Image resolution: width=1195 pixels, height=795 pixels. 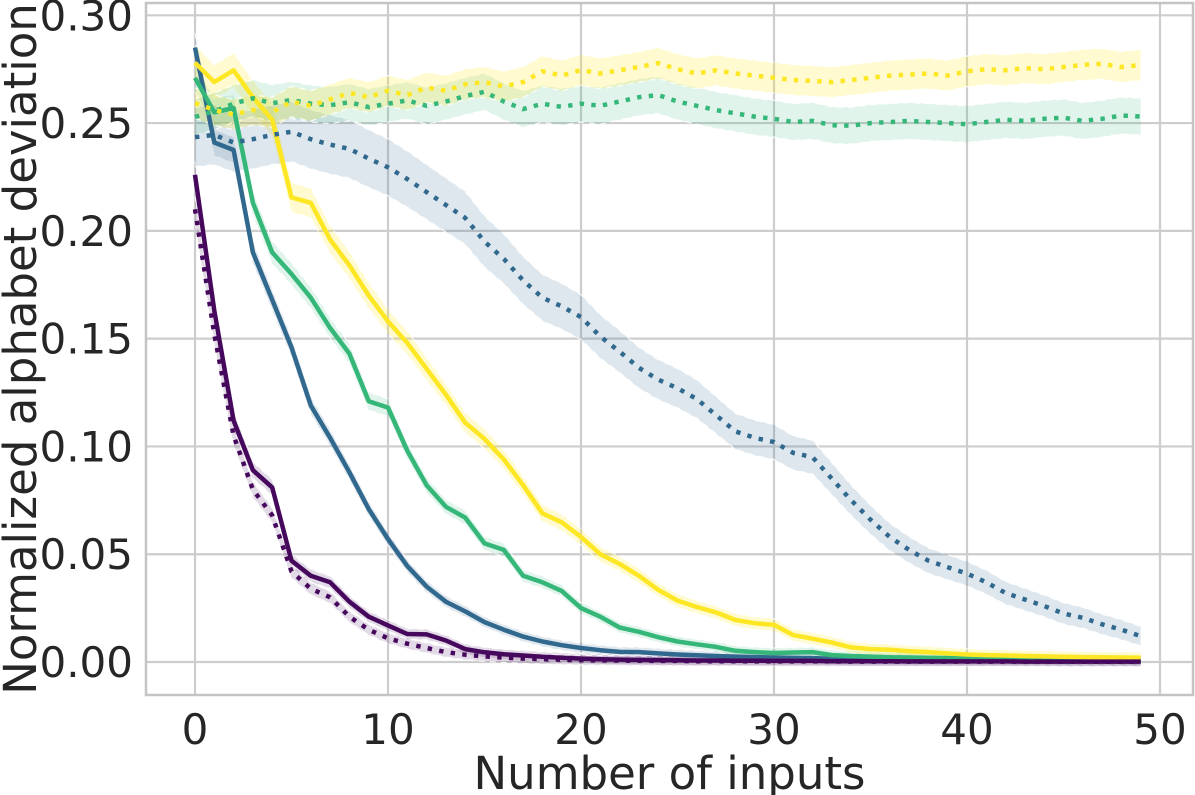 What do you see at coordinates (86, 231) in the screenshot?
I see `y-tick-label-0.20: 0.20` at bounding box center [86, 231].